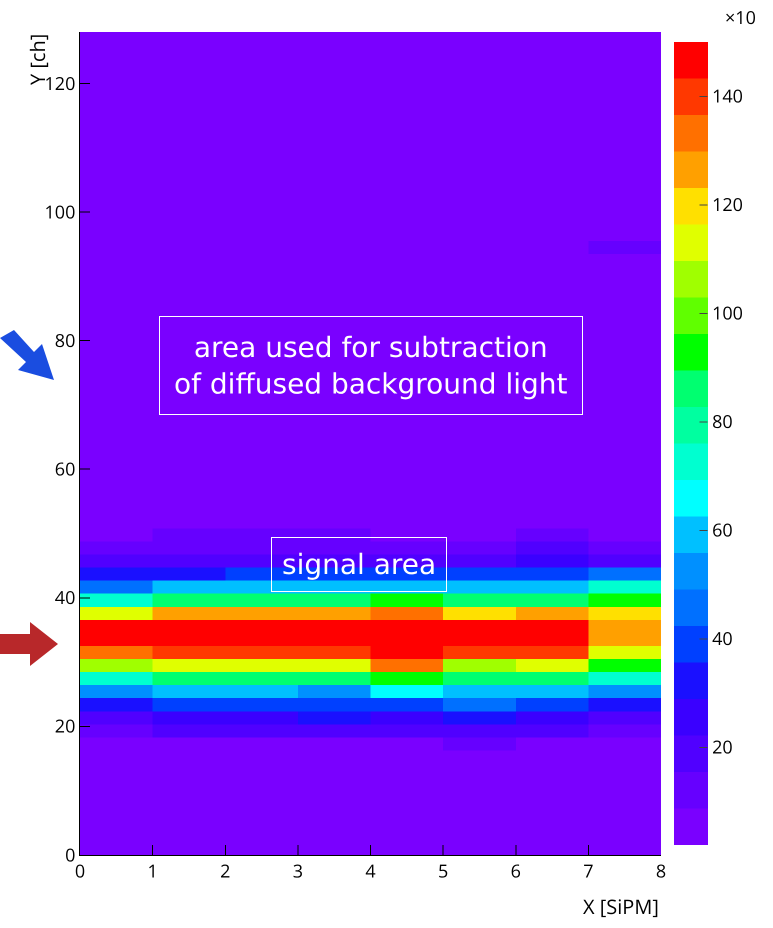 This screenshot has height=928, width=773. What do you see at coordinates (370, 872) in the screenshot?
I see `x-tick-label: 4` at bounding box center [370, 872].